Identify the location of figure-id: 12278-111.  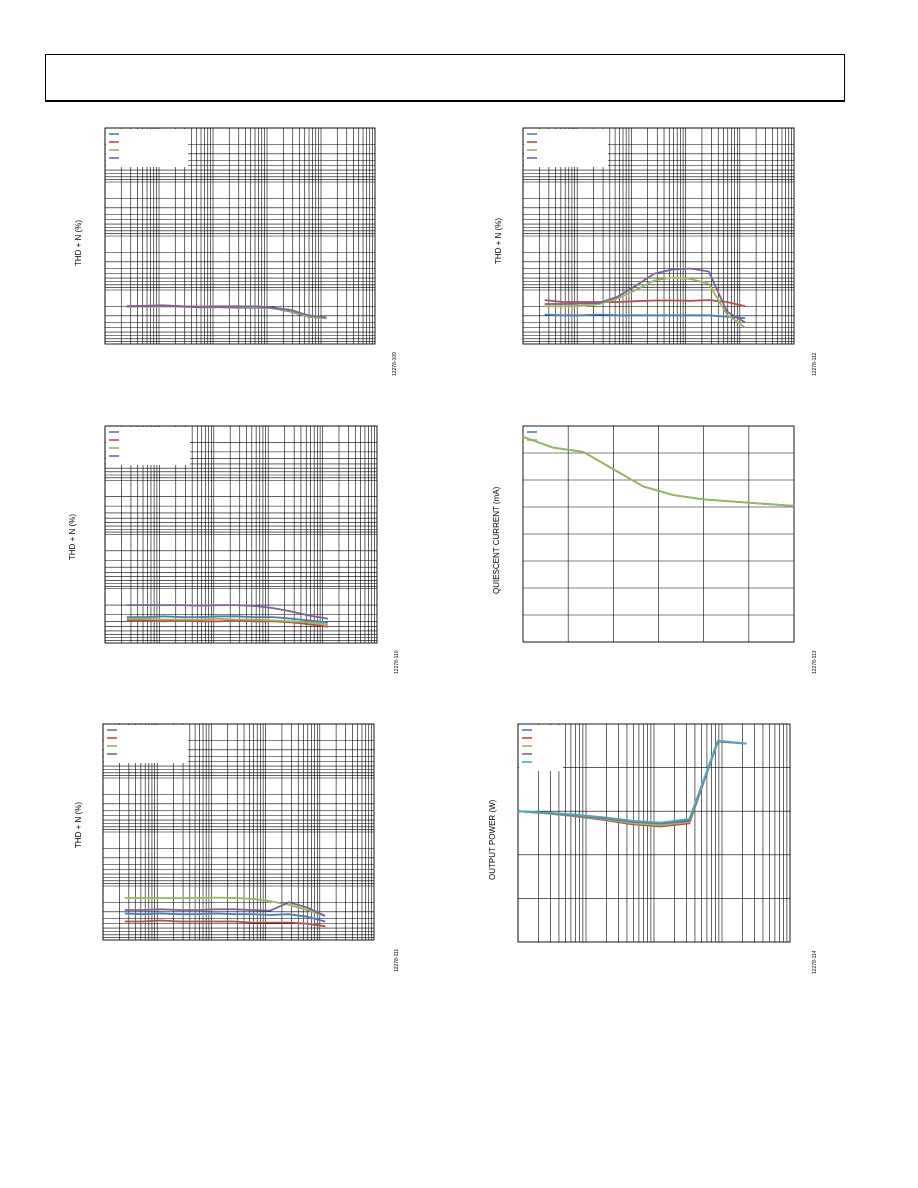
(397, 960).